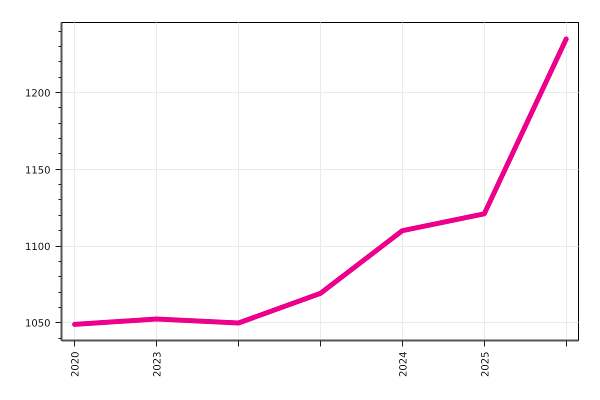  I want to click on x-tick-label: 2024, so click(404, 364).